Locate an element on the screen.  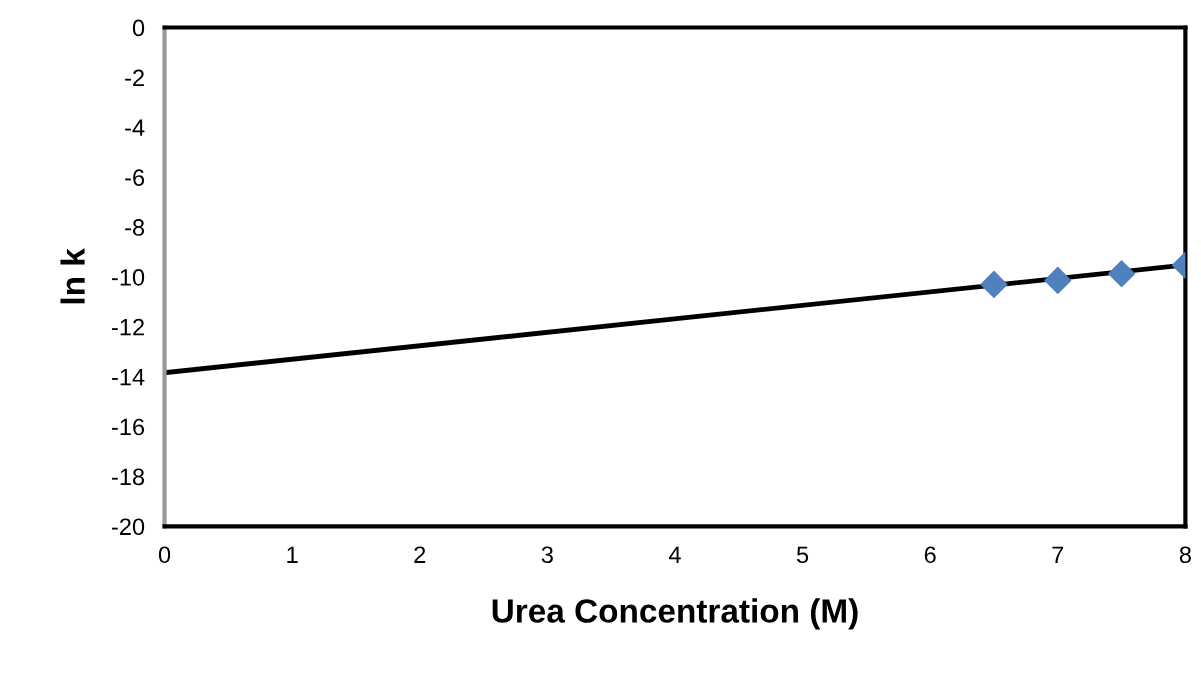
y-tick-label: -8 is located at coordinates (135, 227).